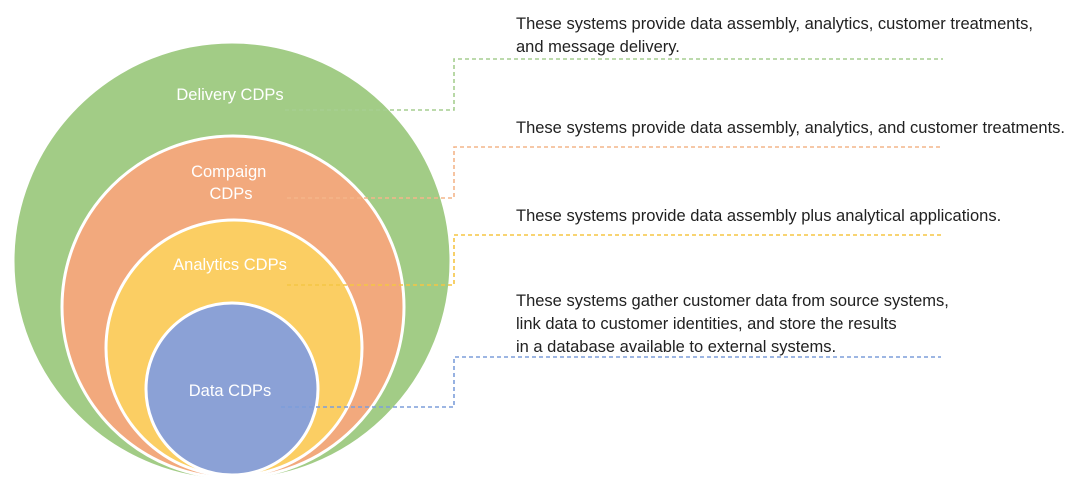 This screenshot has height=486, width=1080. What do you see at coordinates (611, 382) in the screenshot?
I see `data-leader-line` at bounding box center [611, 382].